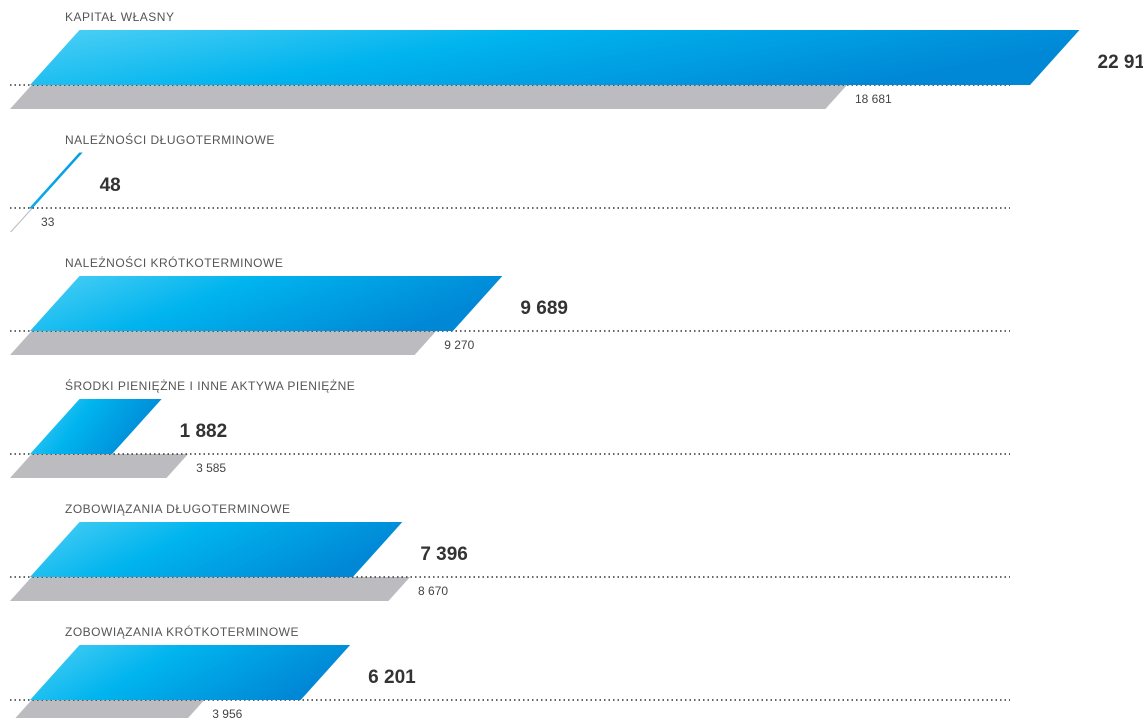 The height and width of the screenshot is (718, 1143). Describe the element at coordinates (182, 631) in the screenshot. I see `category-label: ZOBOWIĄZANIA KRÓTKOTERMINOWE` at that location.